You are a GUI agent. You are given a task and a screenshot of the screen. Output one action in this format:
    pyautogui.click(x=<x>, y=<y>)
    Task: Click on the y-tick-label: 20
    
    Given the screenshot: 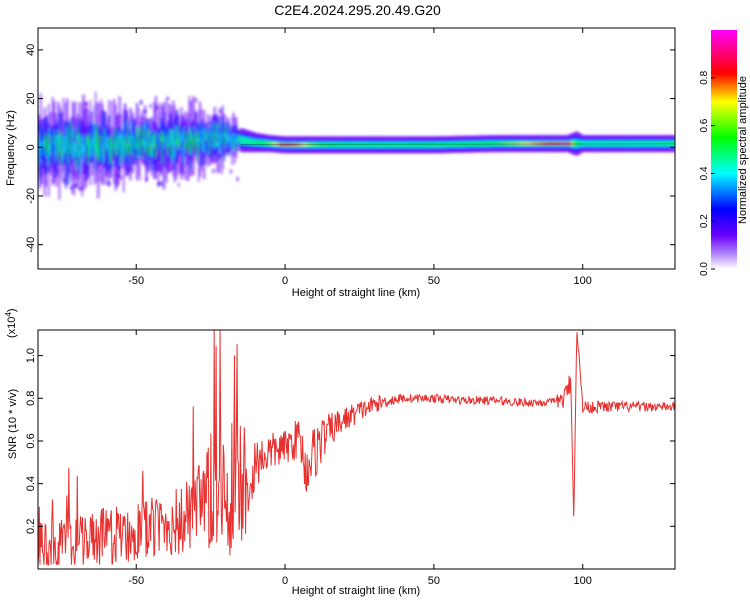 What is the action you would take?
    pyautogui.click(x=31, y=98)
    